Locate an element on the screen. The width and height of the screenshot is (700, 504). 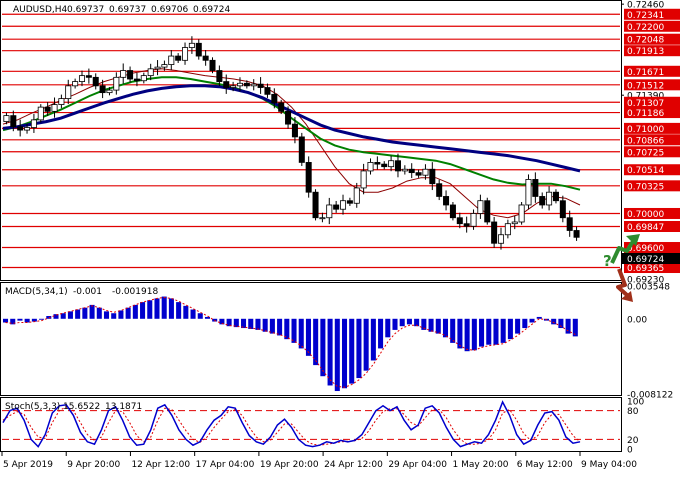
price-tick-2: 0.72200 is located at coordinates (645, 28).